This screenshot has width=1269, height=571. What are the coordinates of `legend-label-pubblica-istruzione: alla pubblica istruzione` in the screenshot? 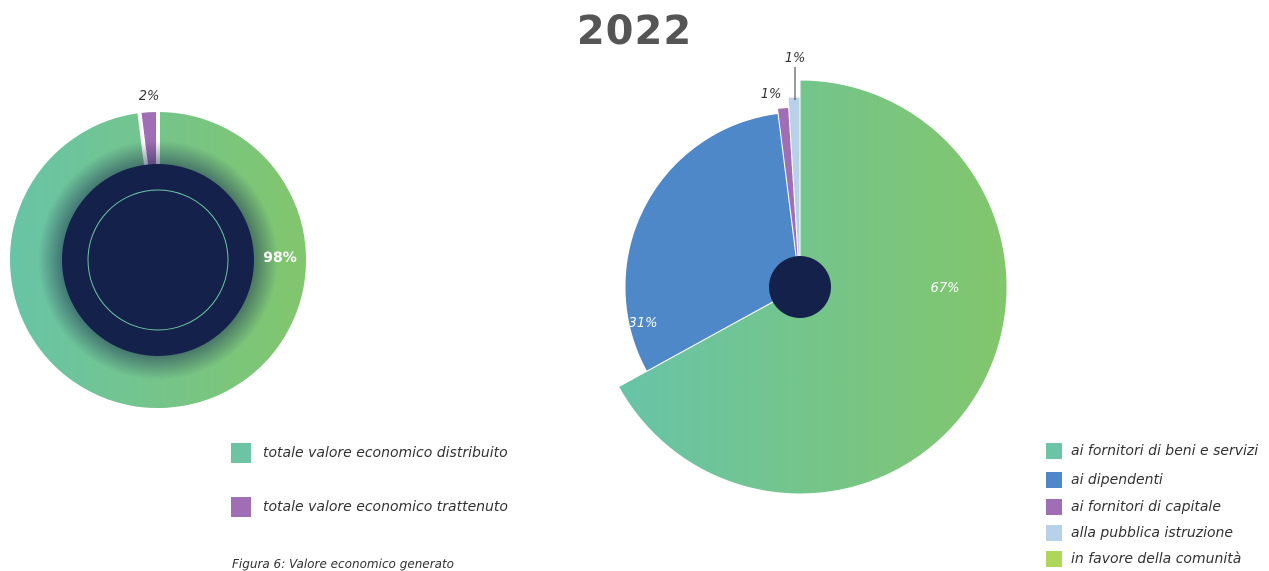 It's located at (1152, 533).